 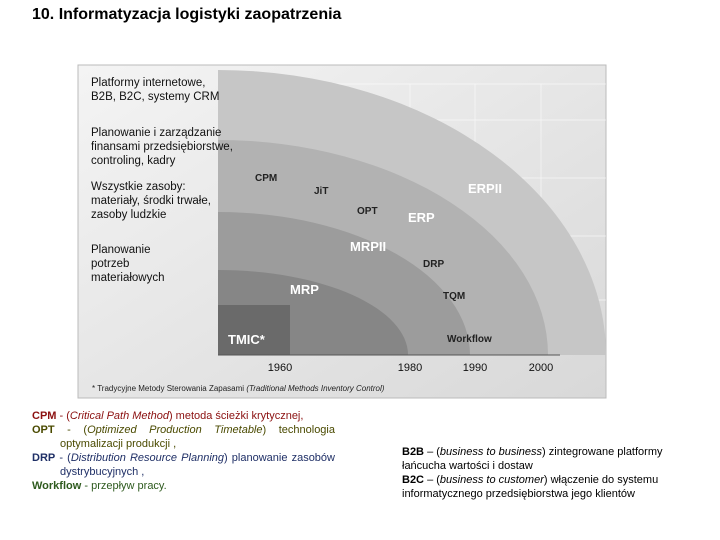 I want to click on region-label: TMIC*, so click(x=247, y=339).